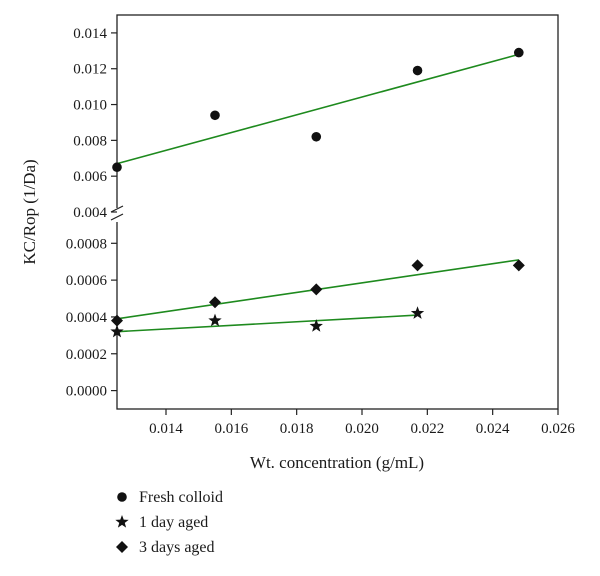 This screenshot has height=576, width=600. What do you see at coordinates (166, 429) in the screenshot?
I see `x-tick-label: 0.014` at bounding box center [166, 429].